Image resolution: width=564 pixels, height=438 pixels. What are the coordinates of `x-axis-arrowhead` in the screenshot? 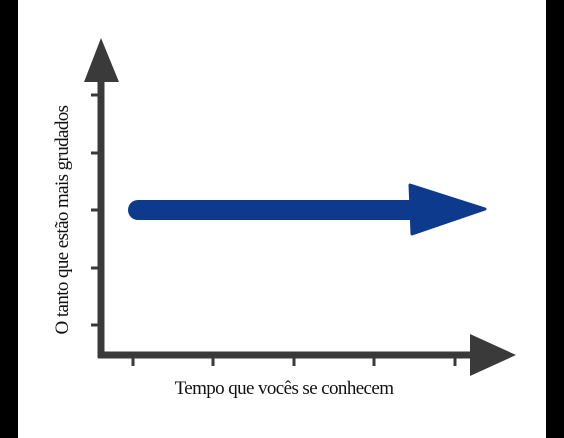 It's located at (493, 355).